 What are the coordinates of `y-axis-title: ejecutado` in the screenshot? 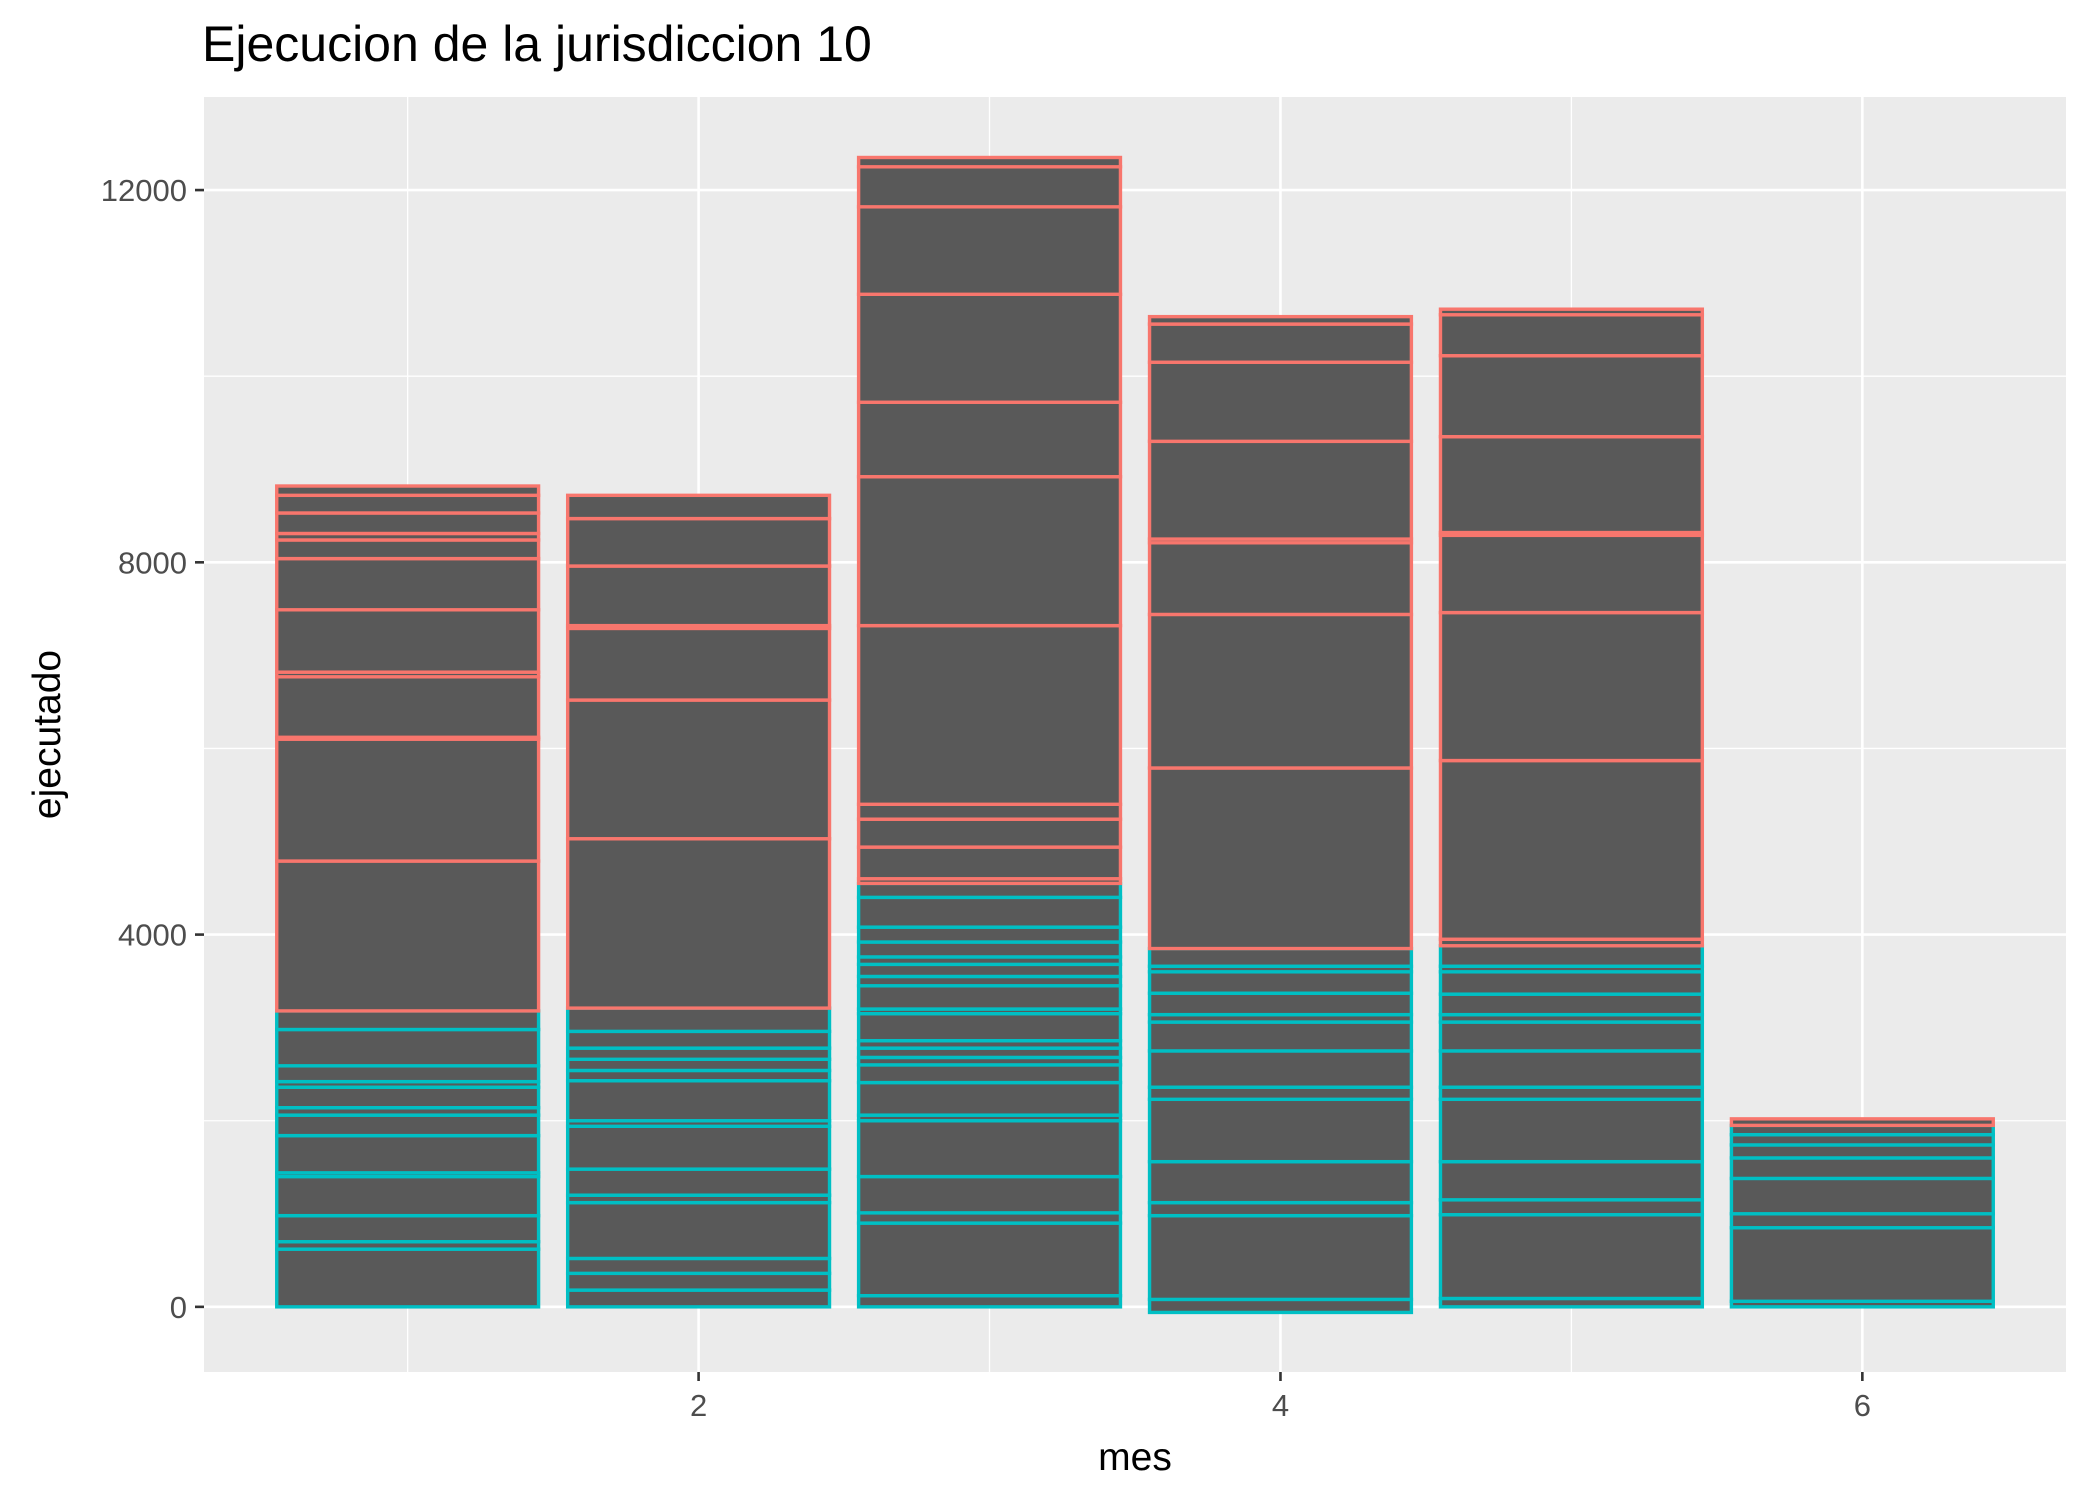 It's located at (47, 734).